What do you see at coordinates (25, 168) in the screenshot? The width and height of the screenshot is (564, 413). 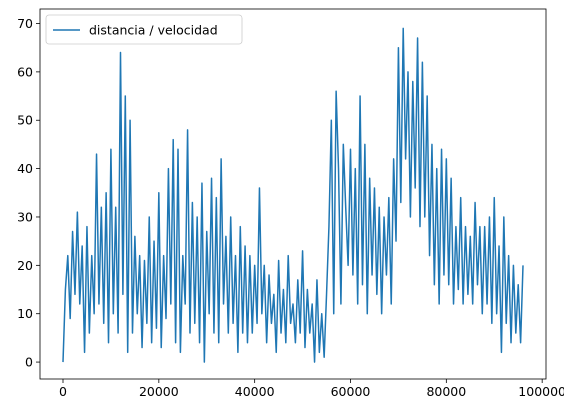 I see `y-tick-label: 40` at bounding box center [25, 168].